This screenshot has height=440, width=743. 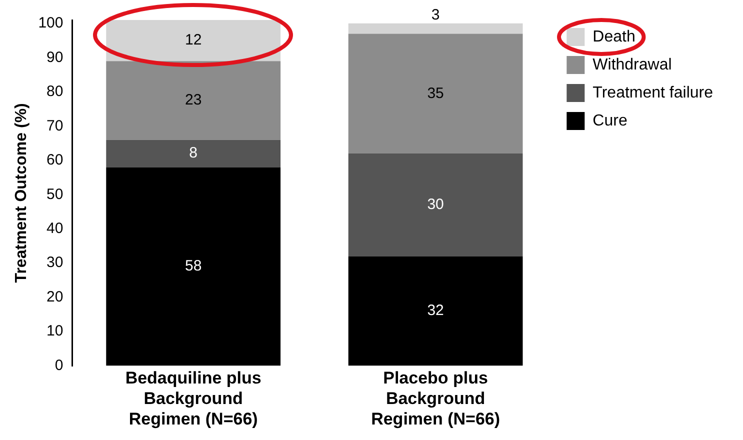 I want to click on y-tick-label: 0, so click(x=59, y=365).